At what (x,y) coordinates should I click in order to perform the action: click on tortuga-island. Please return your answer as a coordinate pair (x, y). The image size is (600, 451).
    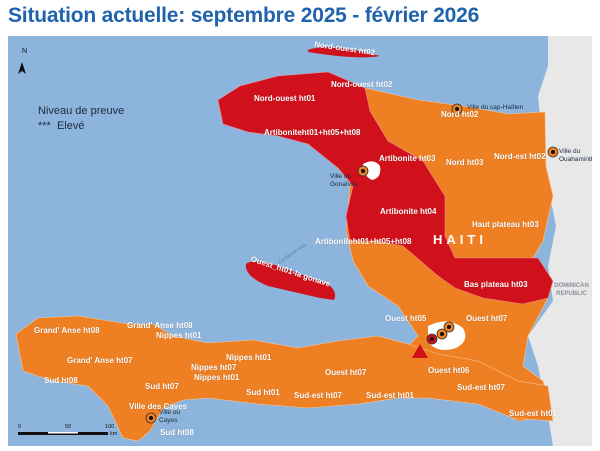
    Looking at the image, I should click on (344, 52).